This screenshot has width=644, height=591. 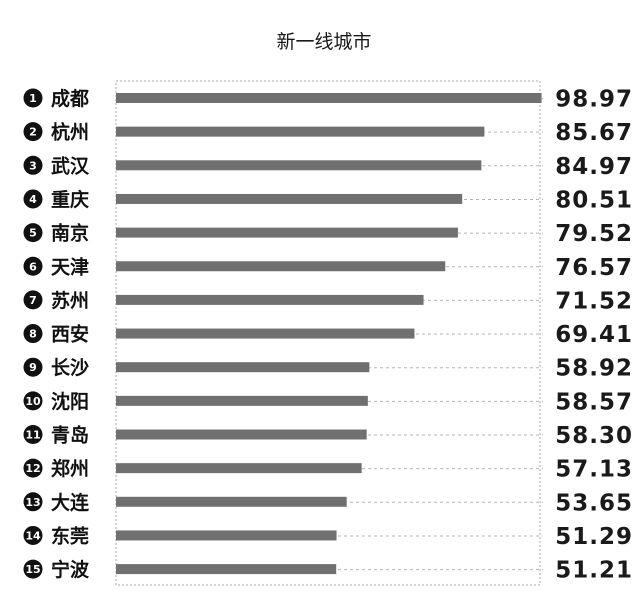 I want to click on category-label: 武汉, so click(x=70, y=166).